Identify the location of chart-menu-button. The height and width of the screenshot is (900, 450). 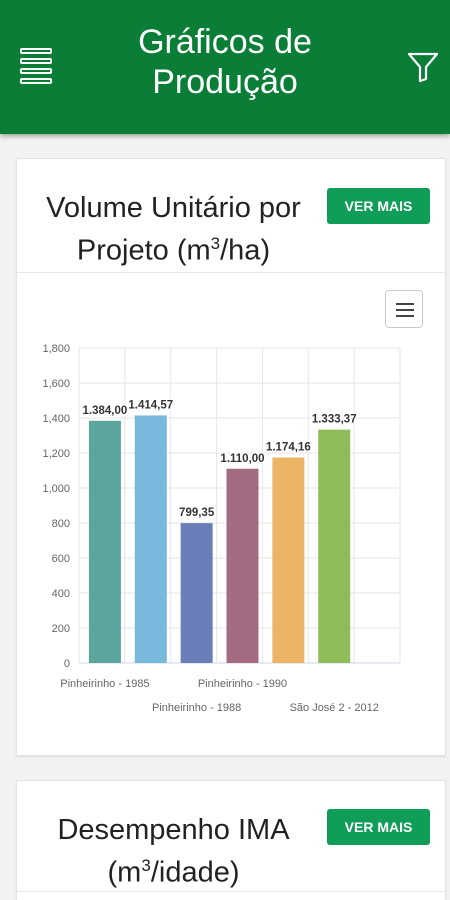
(404, 309).